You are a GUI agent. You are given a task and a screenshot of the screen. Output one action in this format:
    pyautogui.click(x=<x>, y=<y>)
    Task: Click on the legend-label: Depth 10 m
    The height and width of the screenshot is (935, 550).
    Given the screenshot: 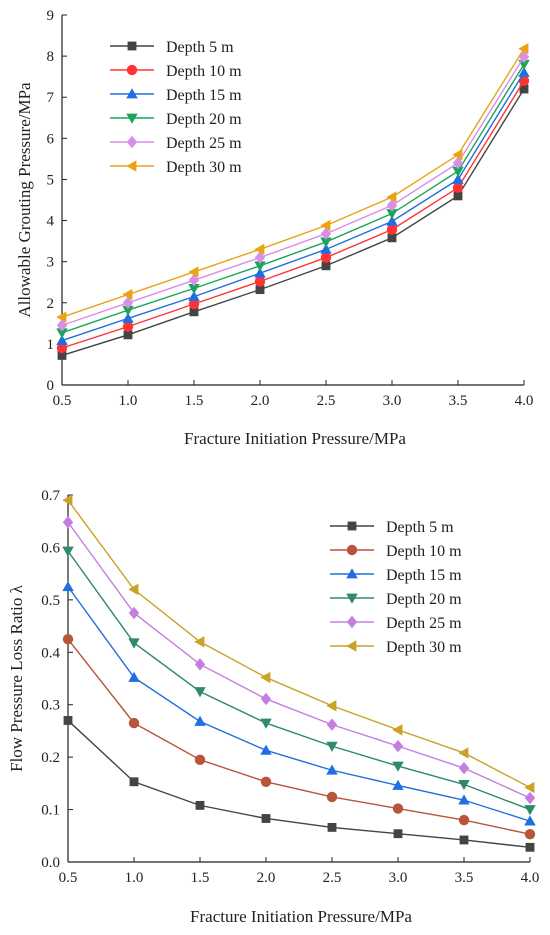 What is the action you would take?
    pyautogui.click(x=424, y=551)
    